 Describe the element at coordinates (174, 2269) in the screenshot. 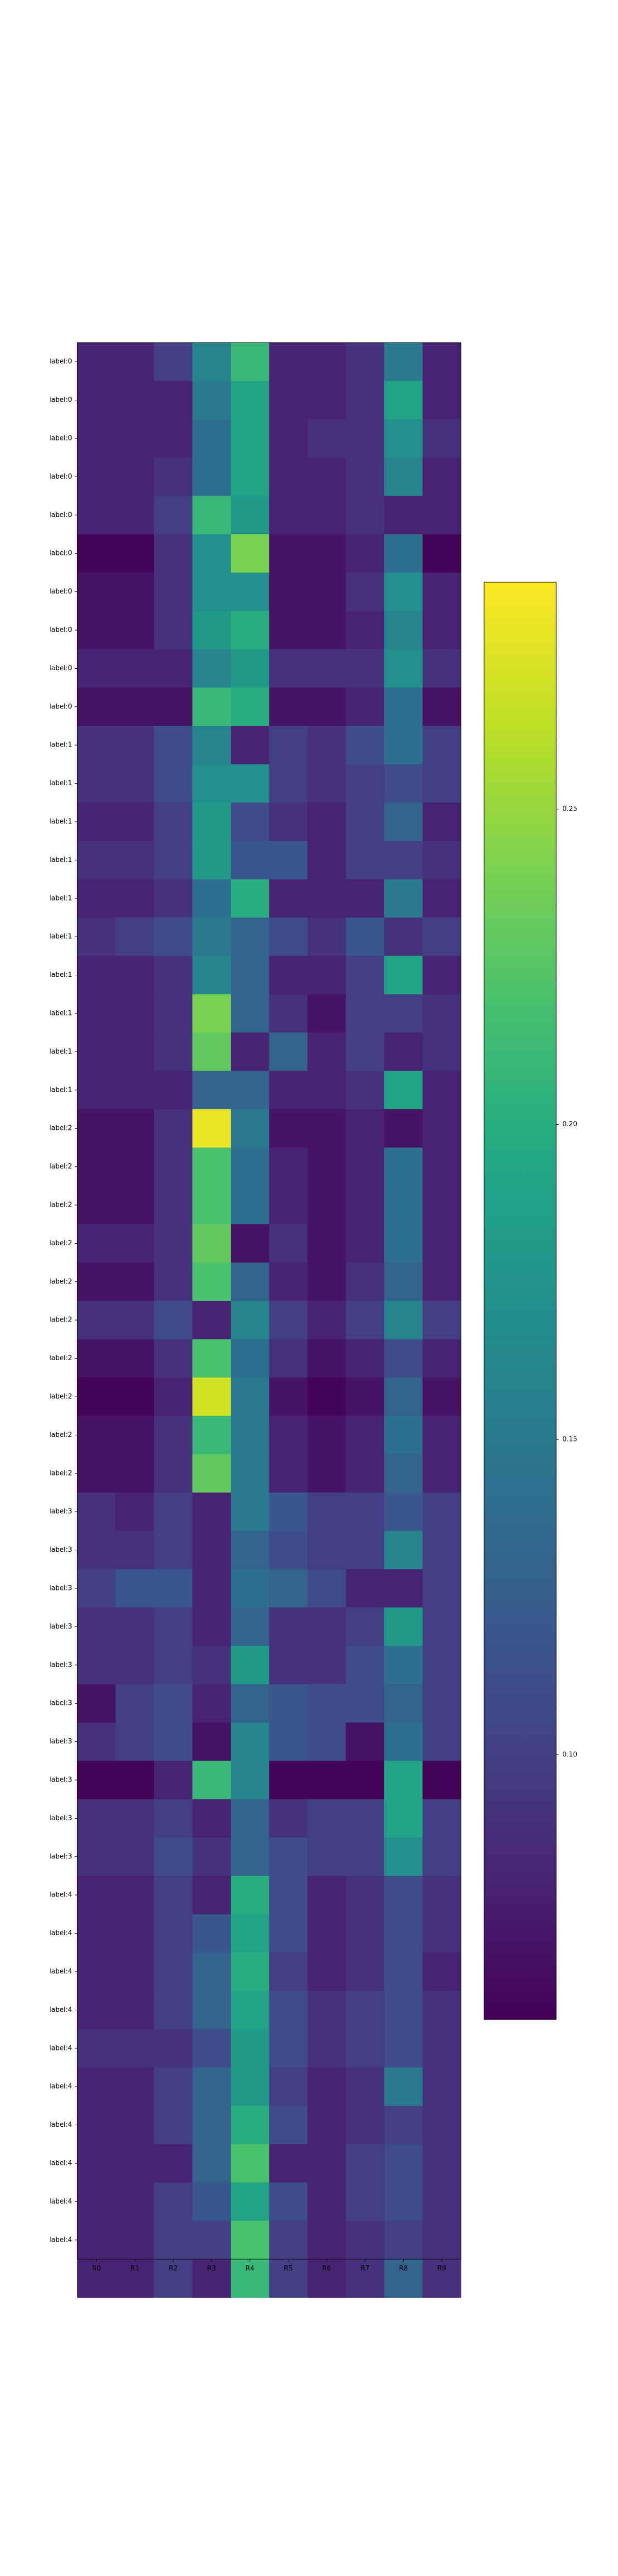

I see `x-tick-label: R2` at that location.